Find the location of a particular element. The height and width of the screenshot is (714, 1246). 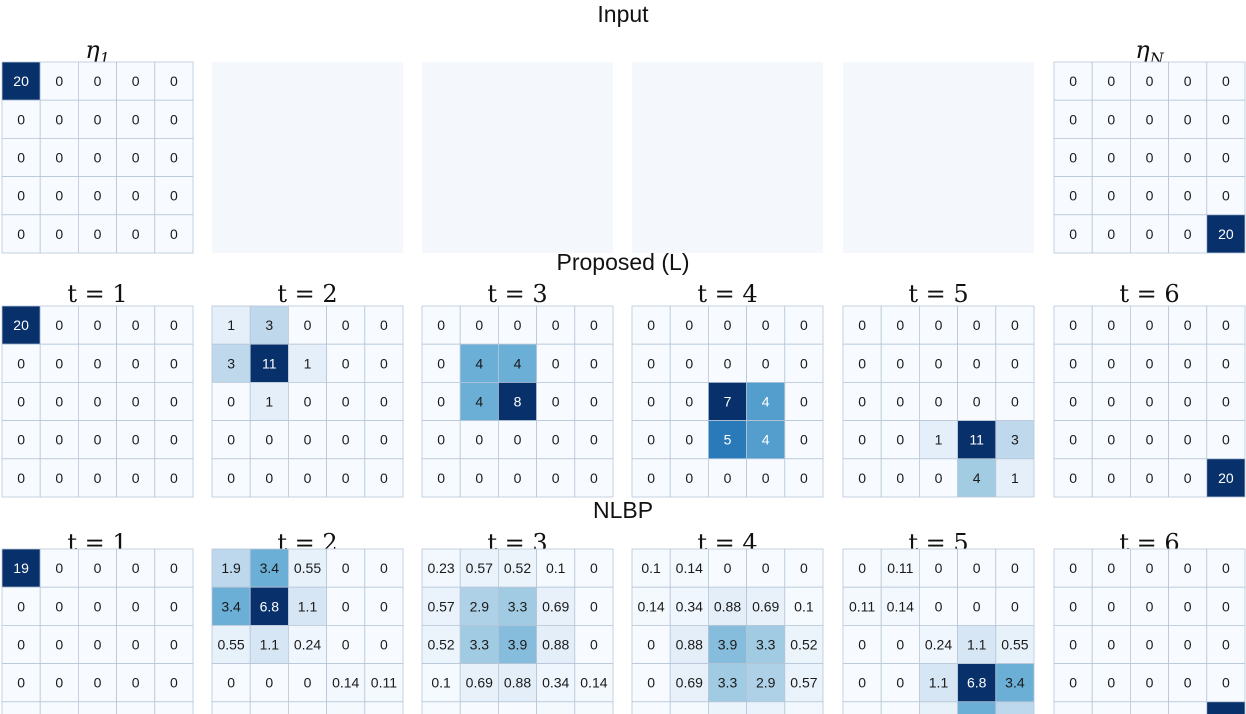

cell-value-label: 1.9 is located at coordinates (231, 568).